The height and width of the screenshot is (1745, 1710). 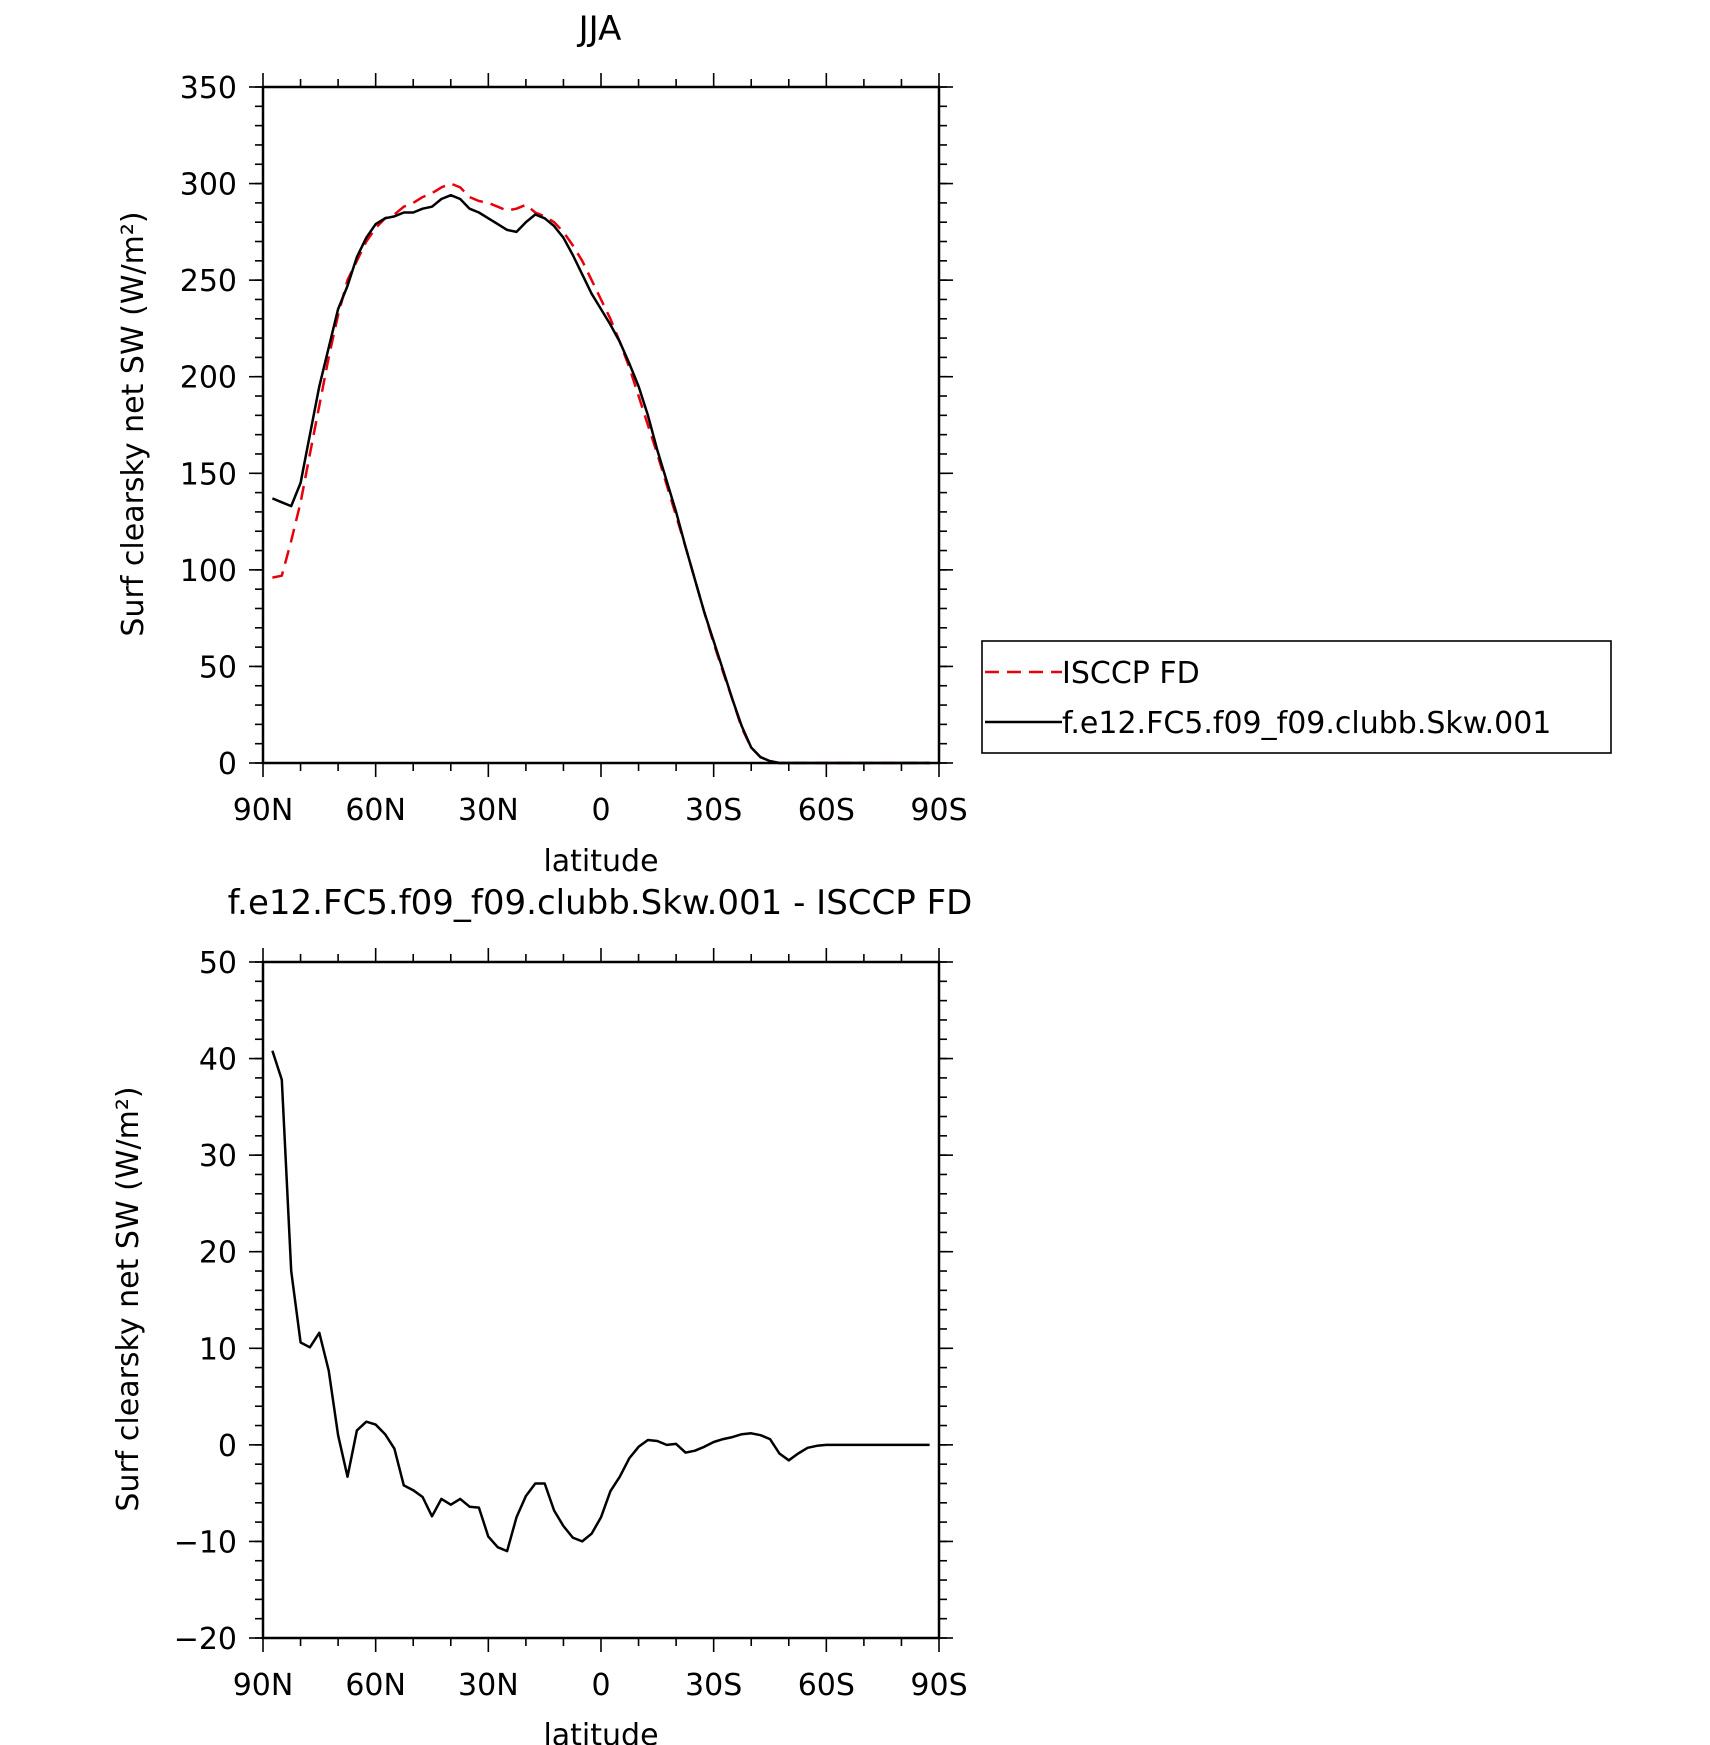 What do you see at coordinates (133, 423) in the screenshot?
I see `top-chart-ylabel: Surf clearsky net SW (W/m²)` at bounding box center [133, 423].